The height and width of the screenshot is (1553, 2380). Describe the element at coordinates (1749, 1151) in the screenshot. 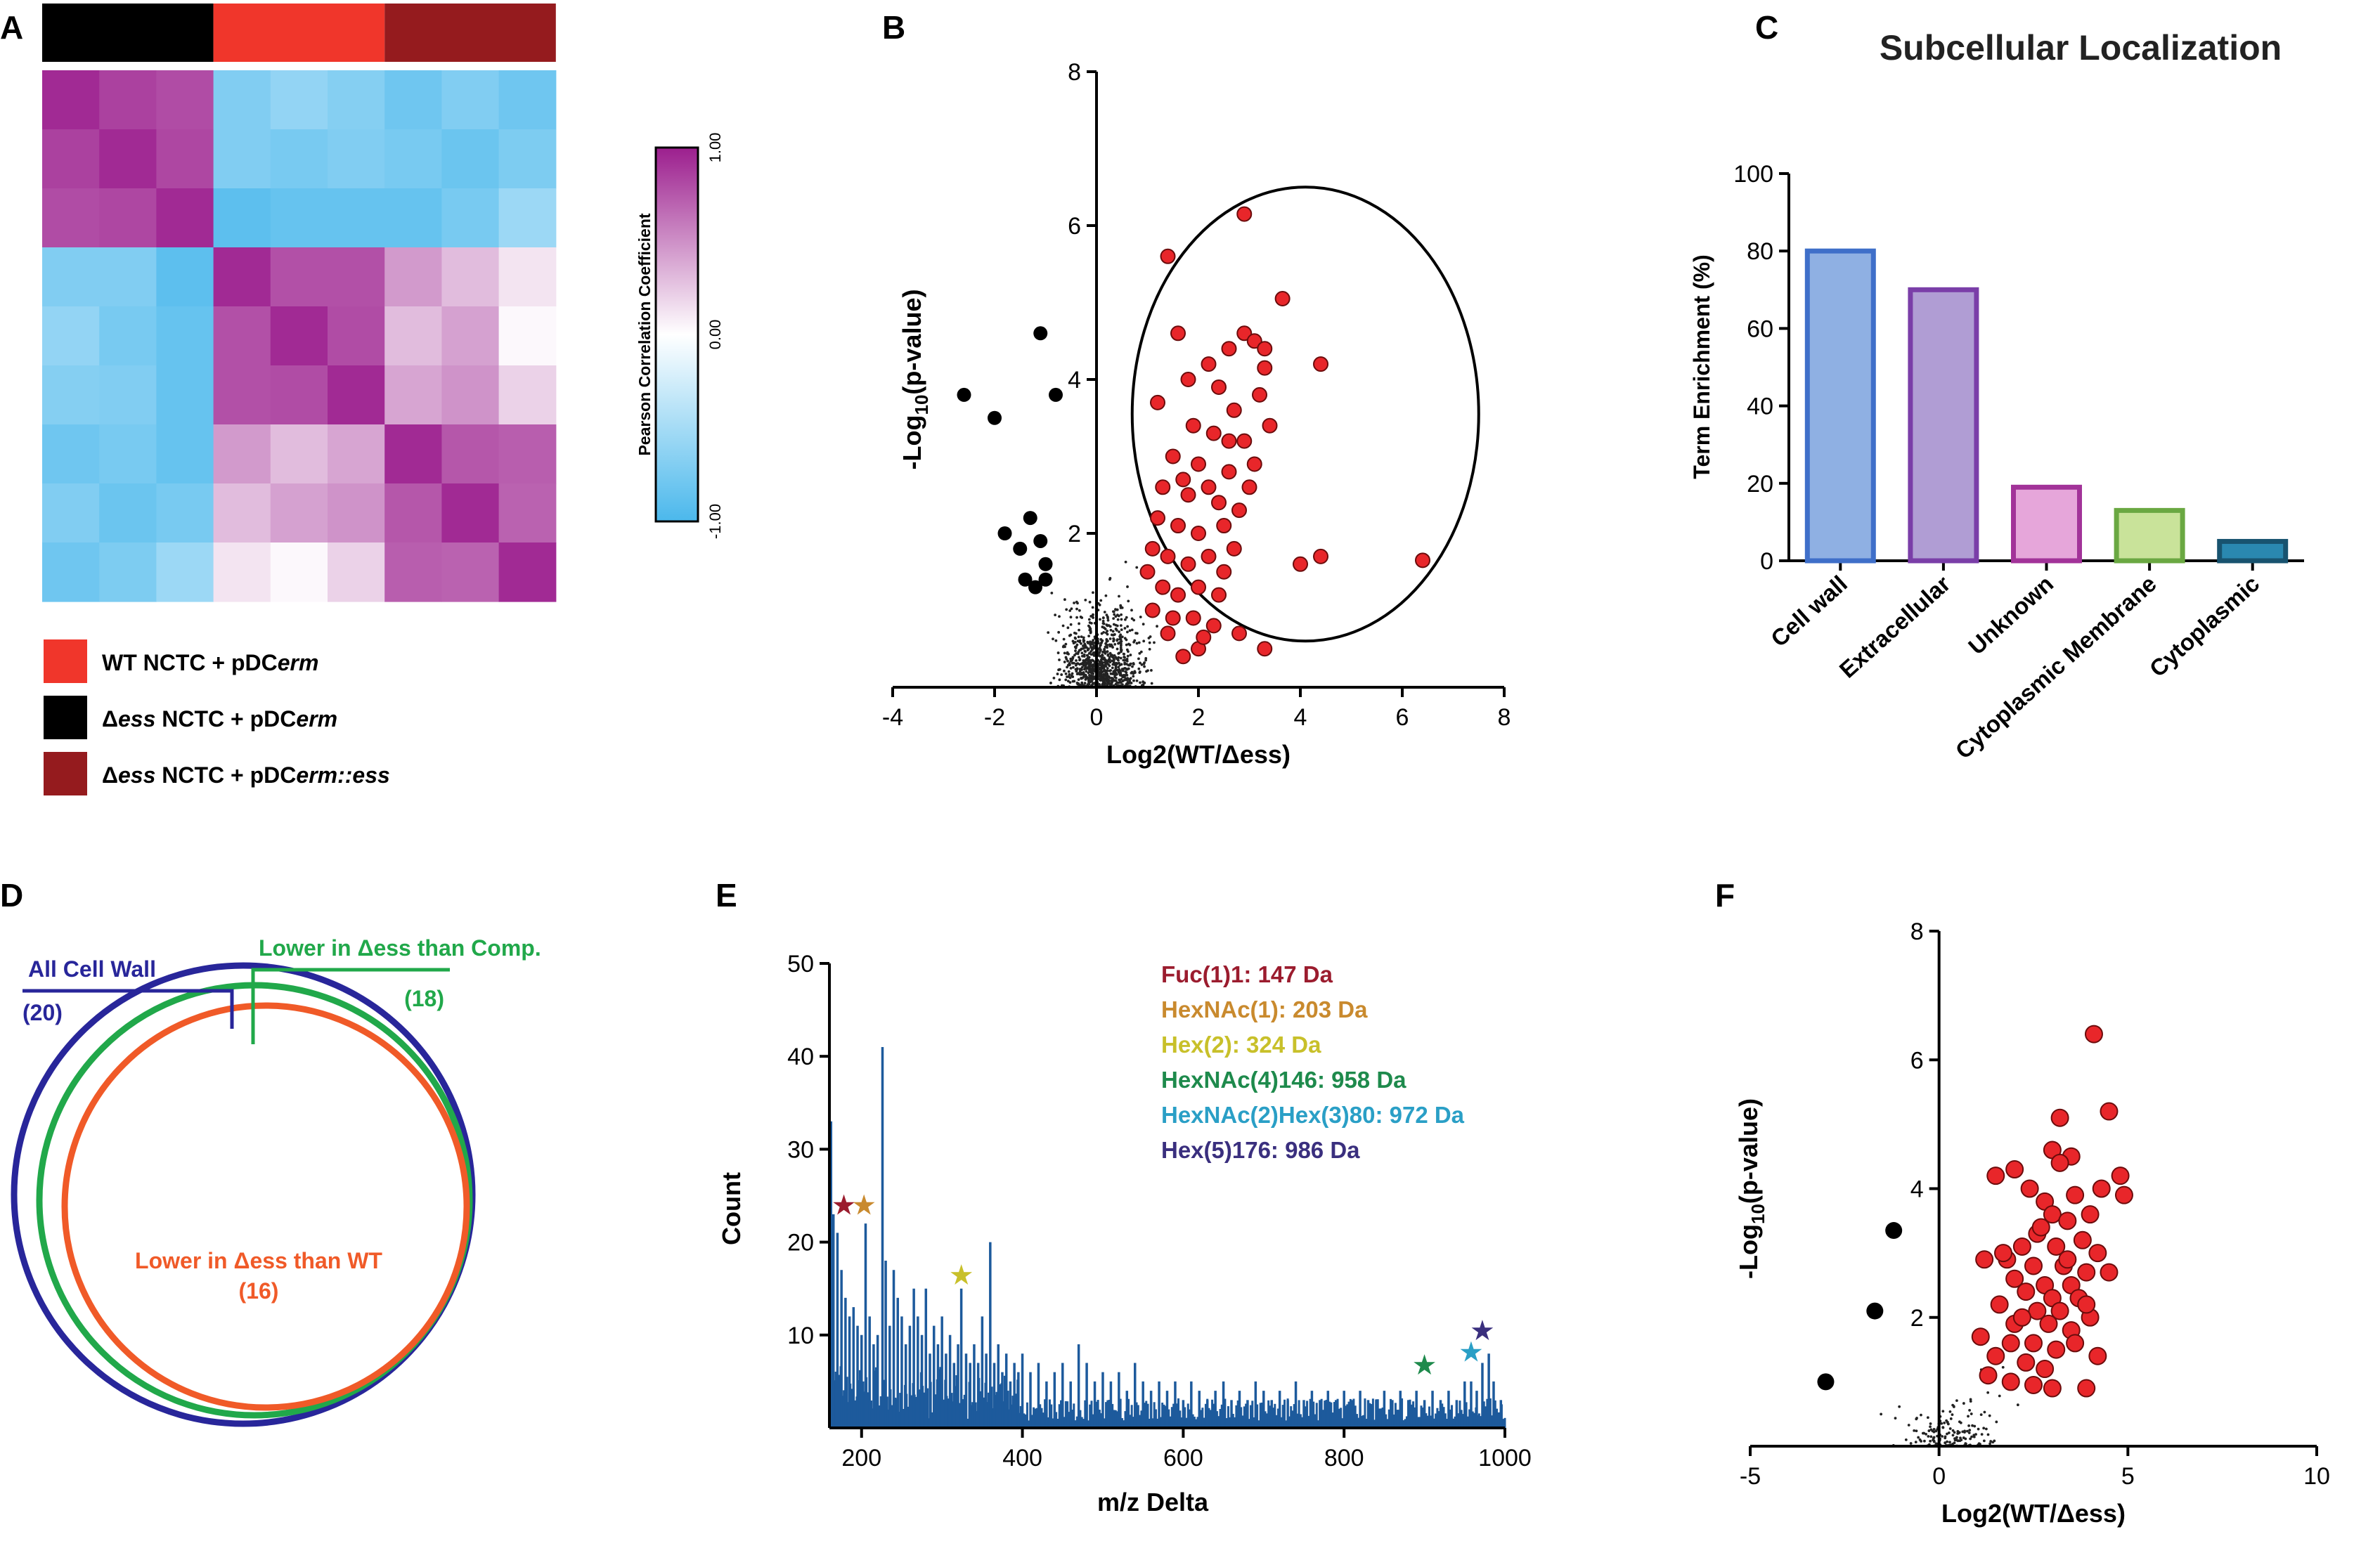

I see `volcano-f-y-label-part: (p-value)` at that location.